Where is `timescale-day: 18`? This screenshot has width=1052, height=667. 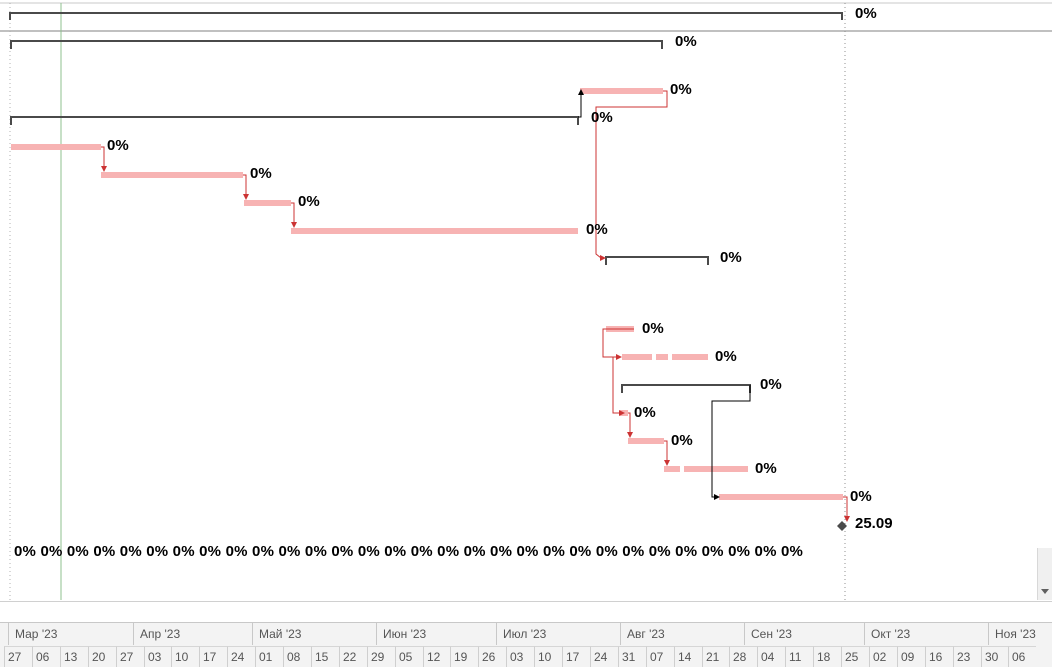 timescale-day: 18 is located at coordinates (827, 656).